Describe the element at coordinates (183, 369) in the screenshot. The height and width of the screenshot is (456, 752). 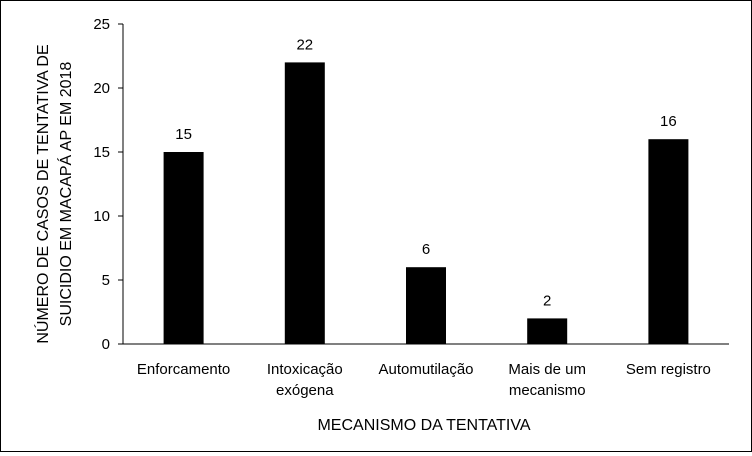
I see `x-category-label: Enforcamento` at that location.